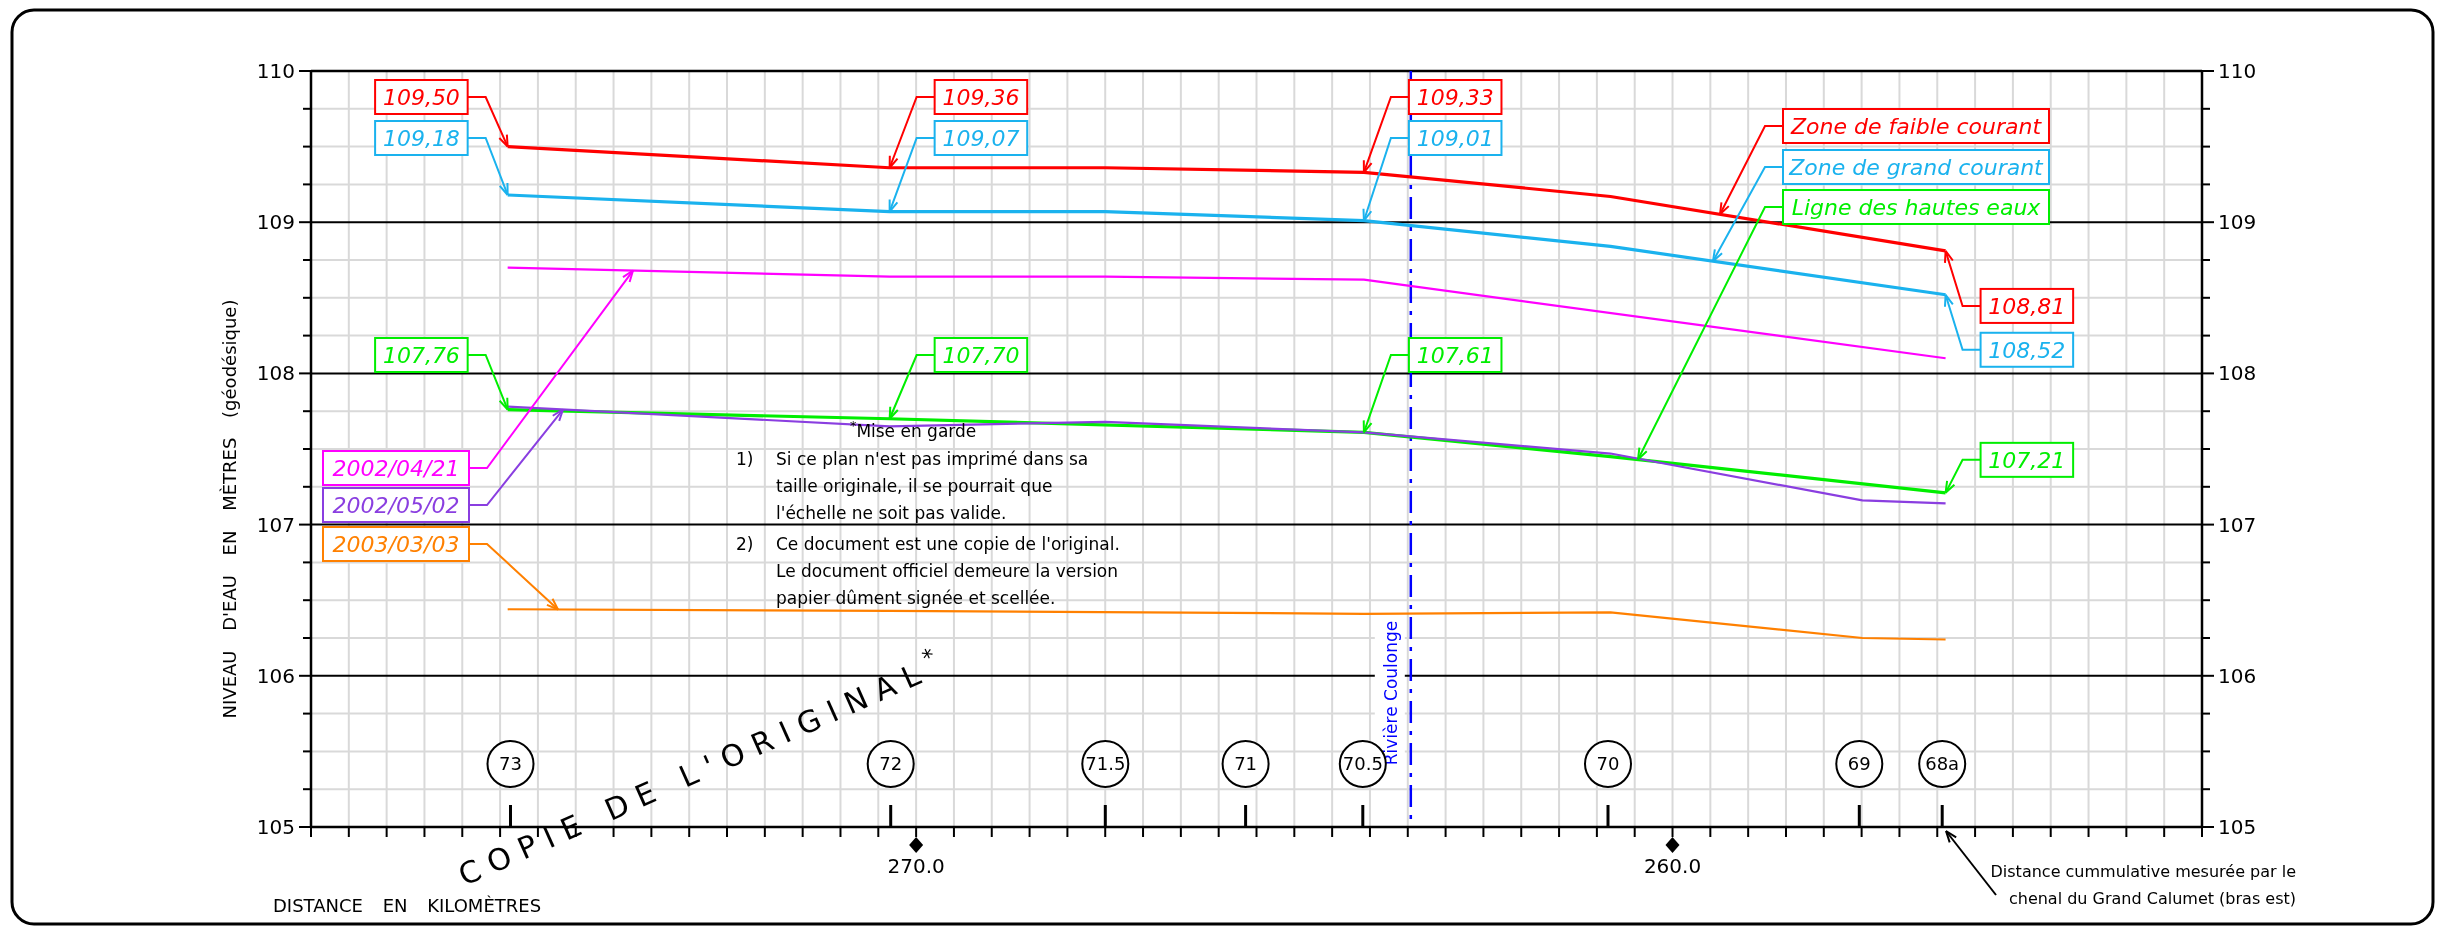  Describe the element at coordinates (1916, 126) in the screenshot. I see `text: Zone de faible courant` at that location.